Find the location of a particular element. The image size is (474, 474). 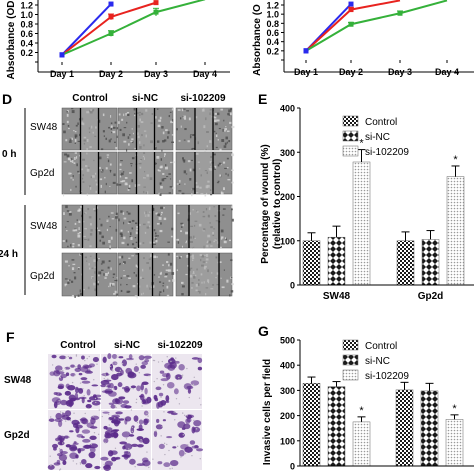

y-tick-label: 0.6 is located at coordinates (26, 34).